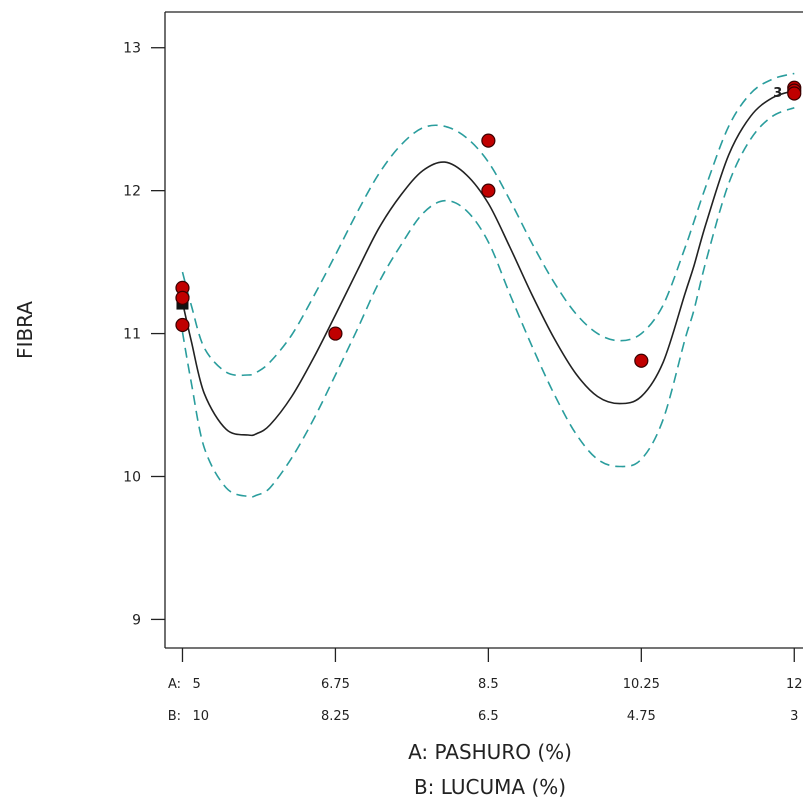 The image size is (803, 801). Describe the element at coordinates (641, 684) in the screenshot. I see `a-tick-label: 10.25` at that location.